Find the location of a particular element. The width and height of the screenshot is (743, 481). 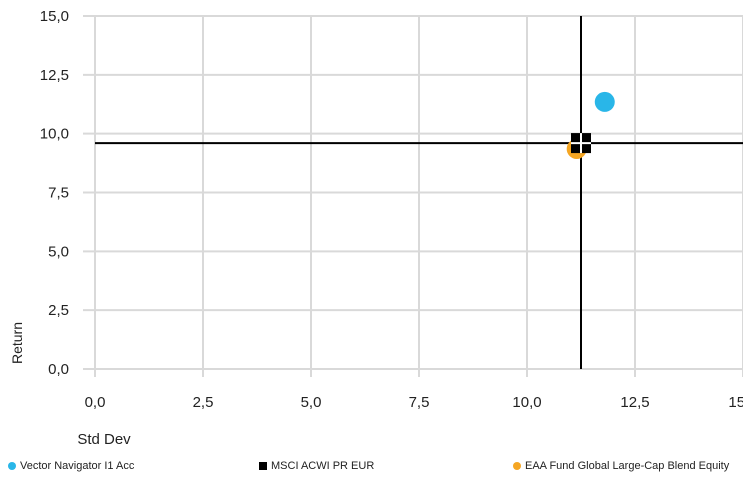

x-tick-label: 5,0 is located at coordinates (311, 402).